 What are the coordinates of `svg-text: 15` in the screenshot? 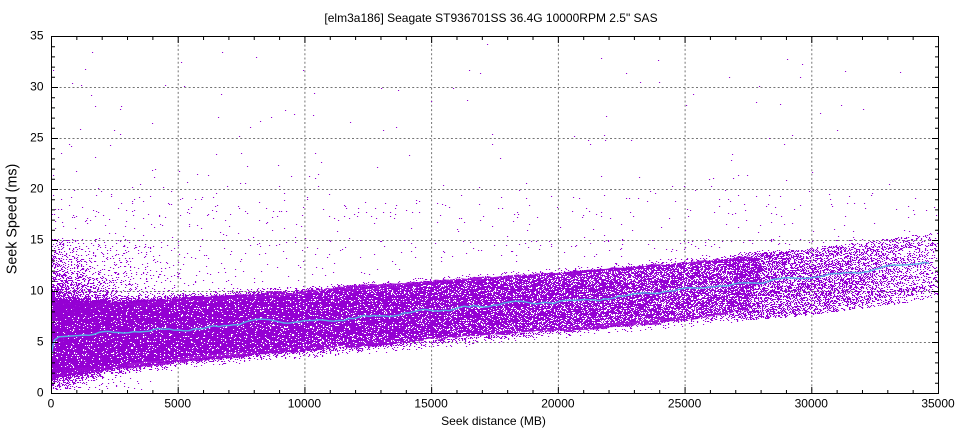 It's located at (37, 240).